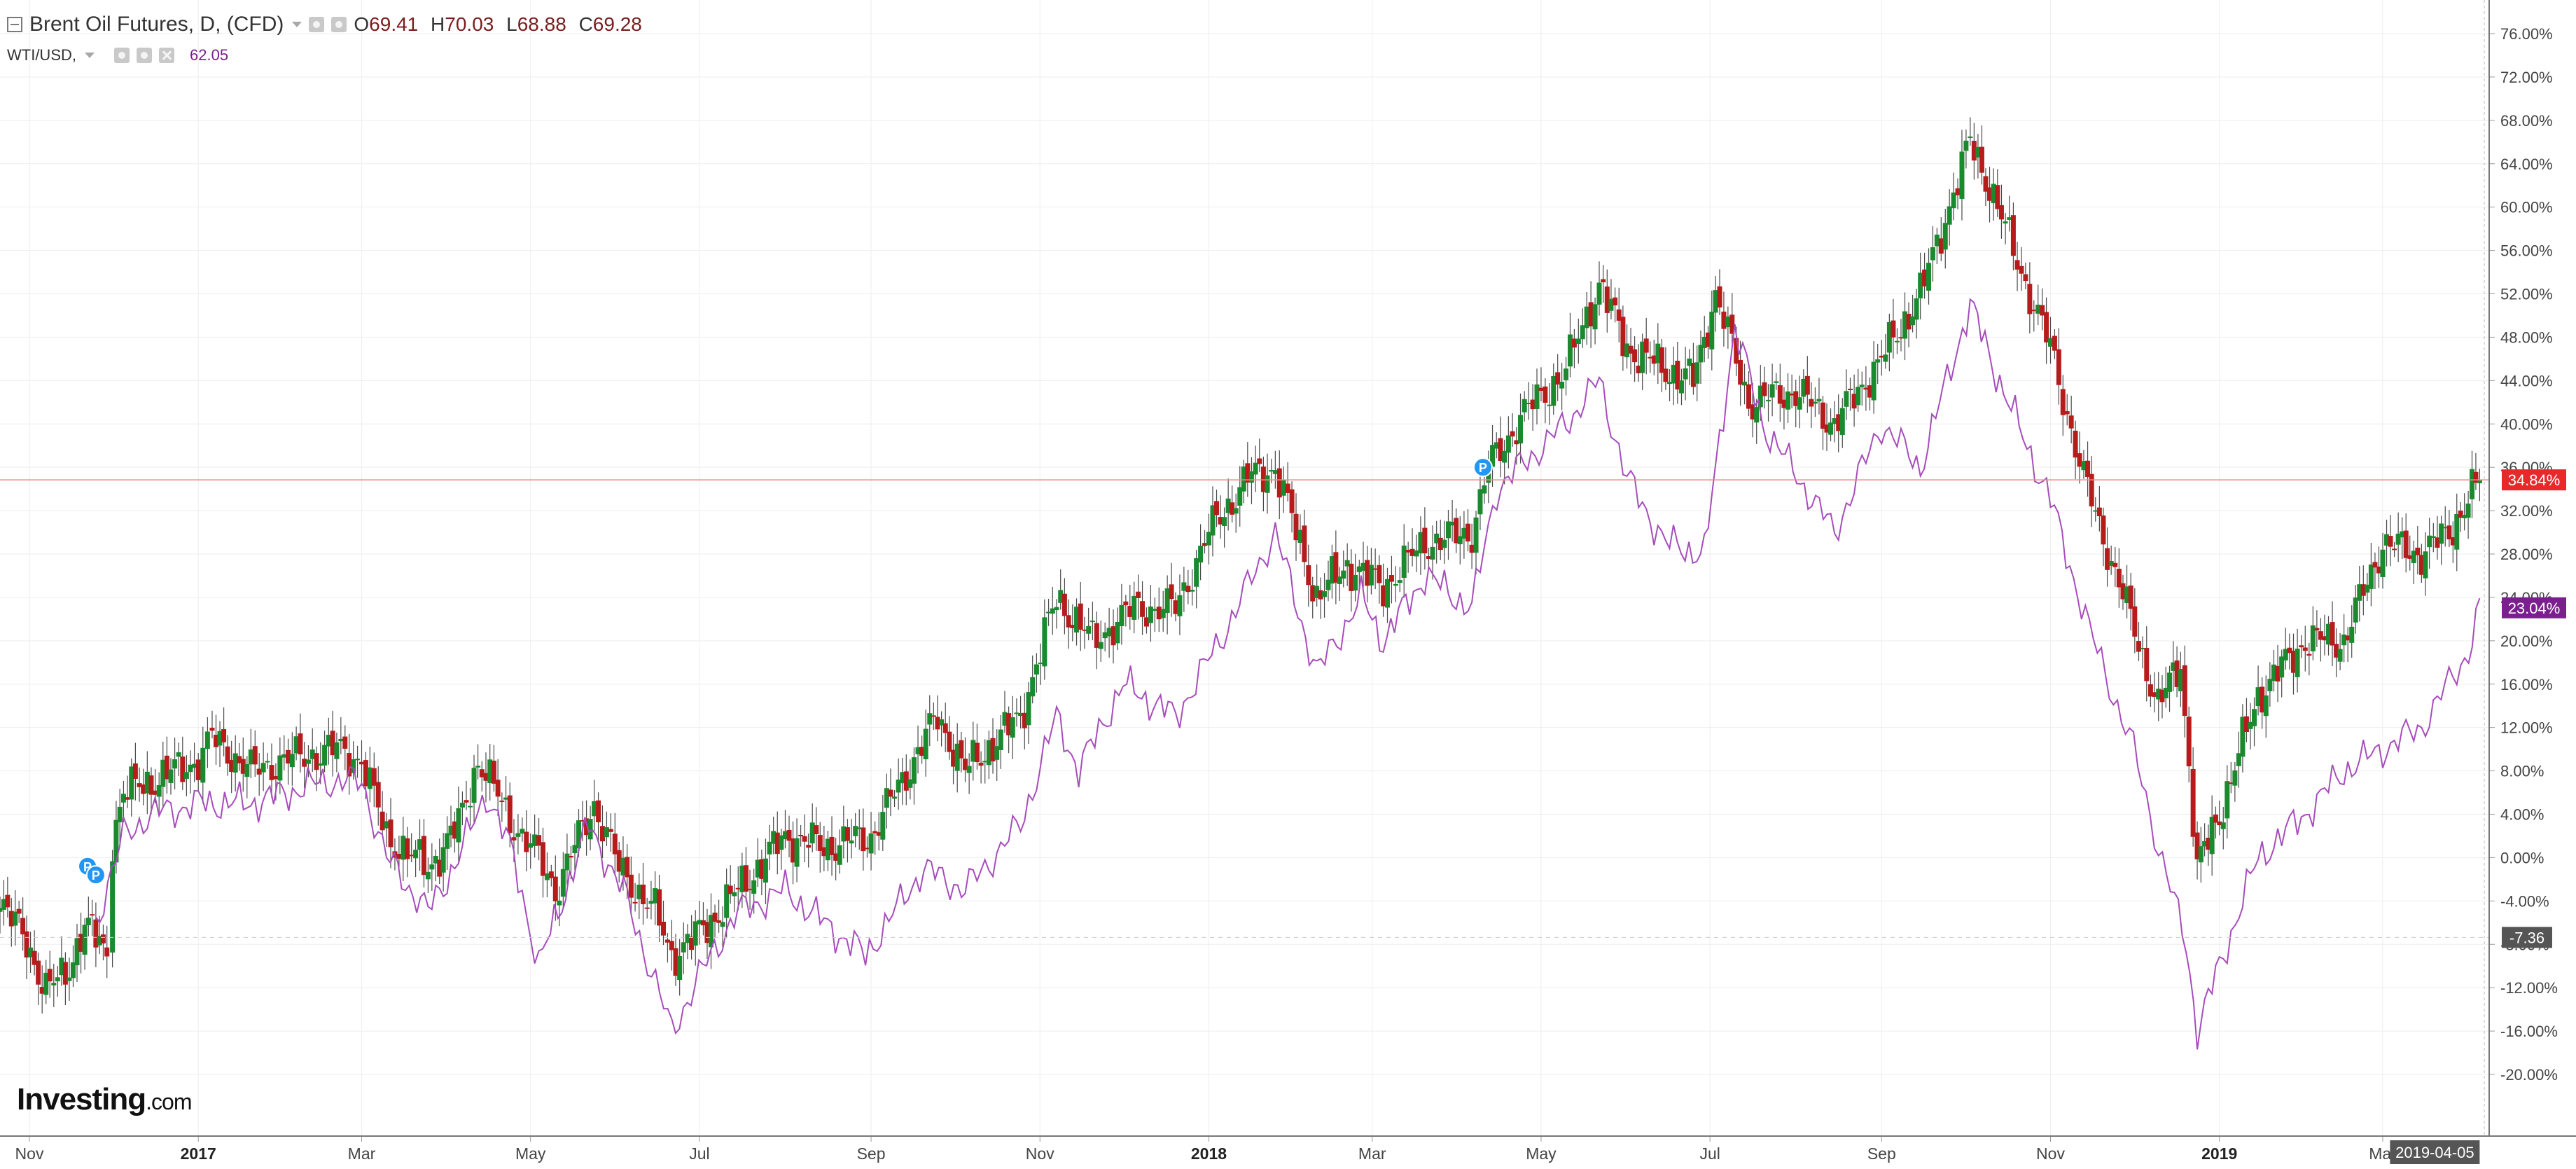 The image size is (2576, 1169). Describe the element at coordinates (2526, 294) in the screenshot. I see `y-tick-label: 52.00%` at that location.